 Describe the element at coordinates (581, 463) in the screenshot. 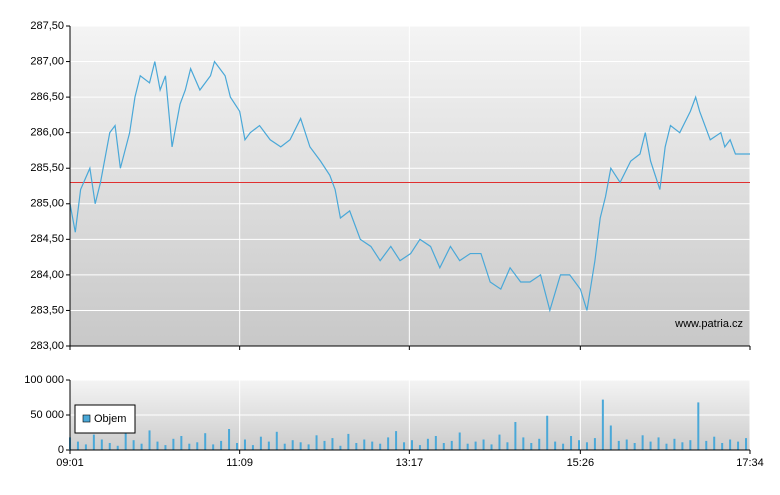

I see `x-tick-label: 15:26` at that location.